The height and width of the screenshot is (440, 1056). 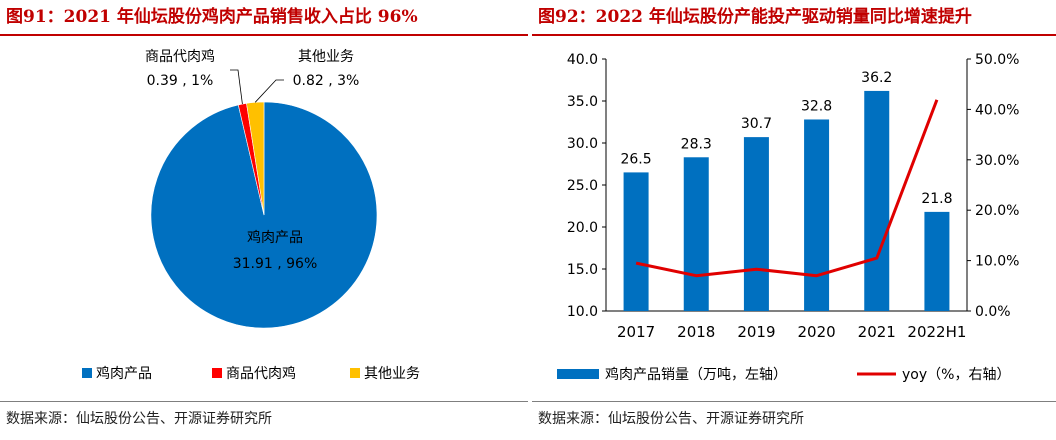 What do you see at coordinates (578, 374) in the screenshot?
I see `legend-swatch-bar` at bounding box center [578, 374].